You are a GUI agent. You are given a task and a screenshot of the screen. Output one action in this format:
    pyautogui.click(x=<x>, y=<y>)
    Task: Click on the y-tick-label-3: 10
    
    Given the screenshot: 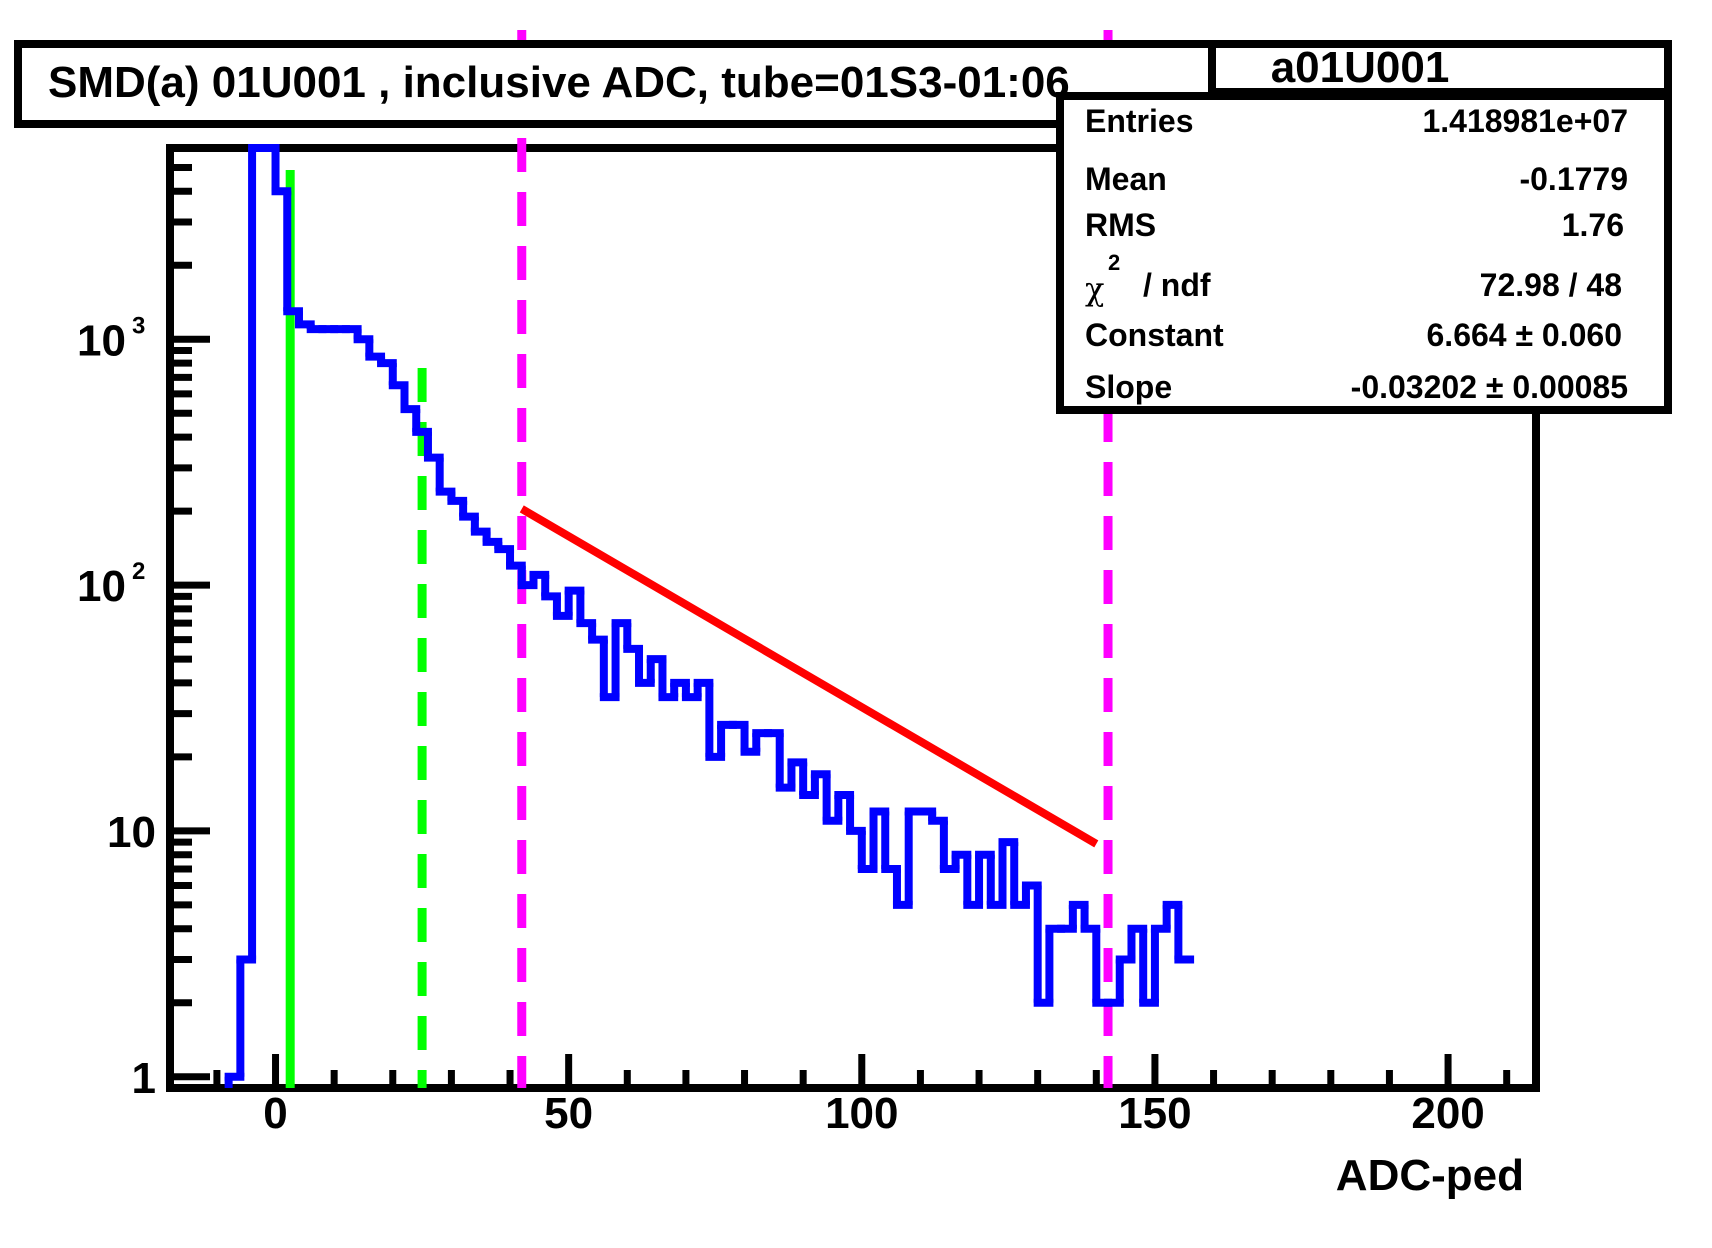 What is the action you would take?
    pyautogui.click(x=101, y=340)
    